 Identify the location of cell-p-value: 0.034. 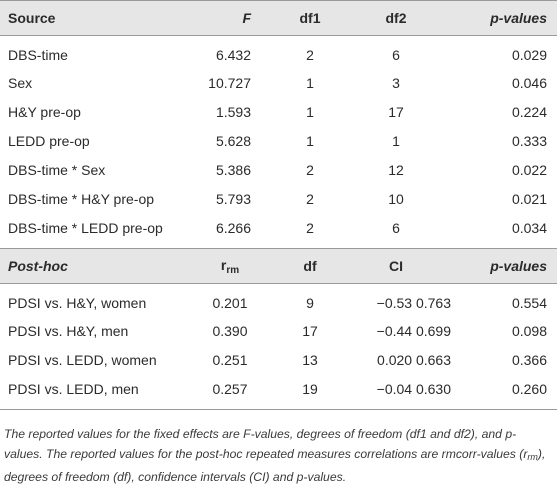
(529, 227).